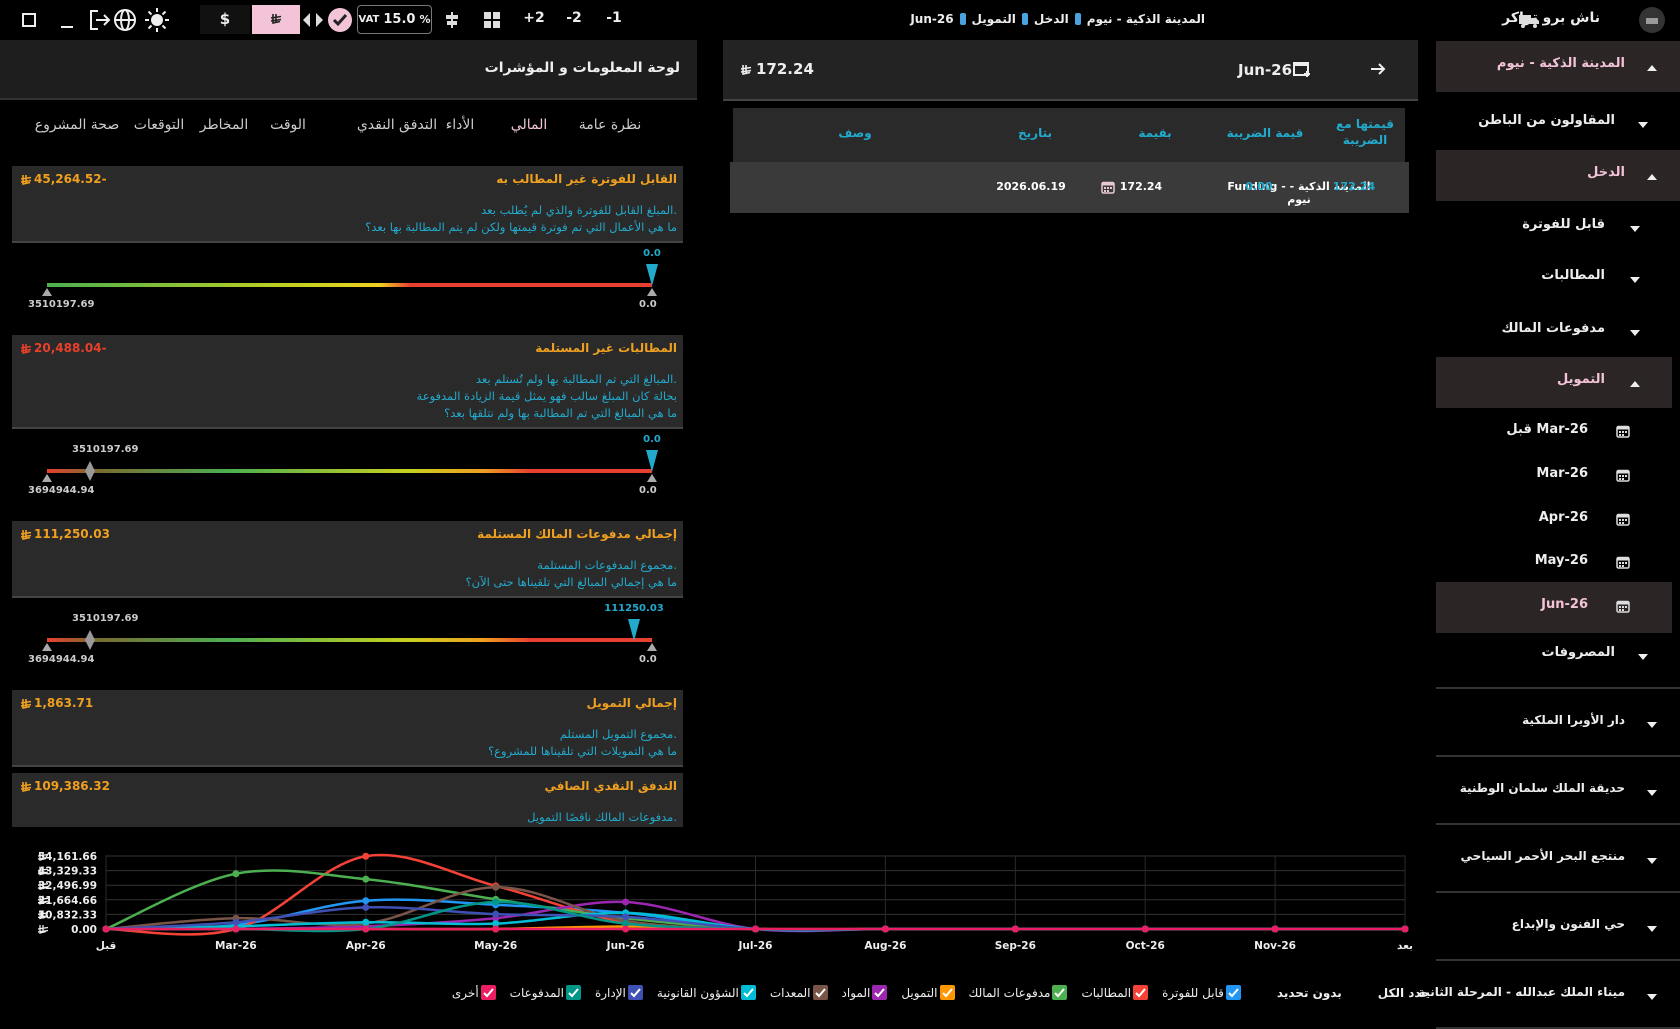 The width and height of the screenshot is (1680, 1029). I want to click on sidebar-item: مدفوعات المالك, so click(1553, 328).